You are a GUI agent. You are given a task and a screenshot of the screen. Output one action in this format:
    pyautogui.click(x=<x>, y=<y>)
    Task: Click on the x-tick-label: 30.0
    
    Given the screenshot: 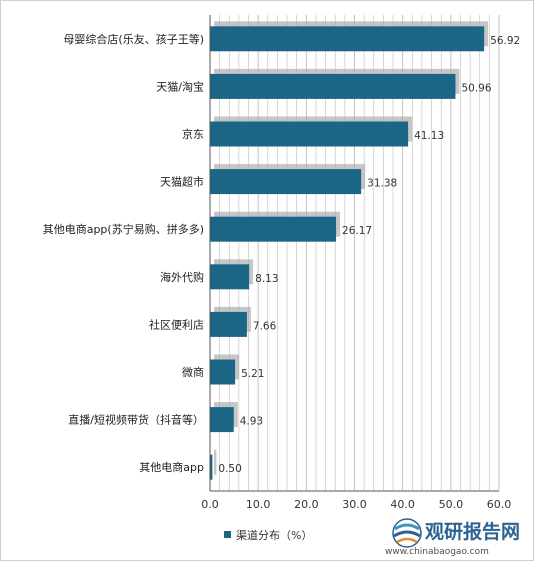 What is the action you would take?
    pyautogui.click(x=354, y=504)
    